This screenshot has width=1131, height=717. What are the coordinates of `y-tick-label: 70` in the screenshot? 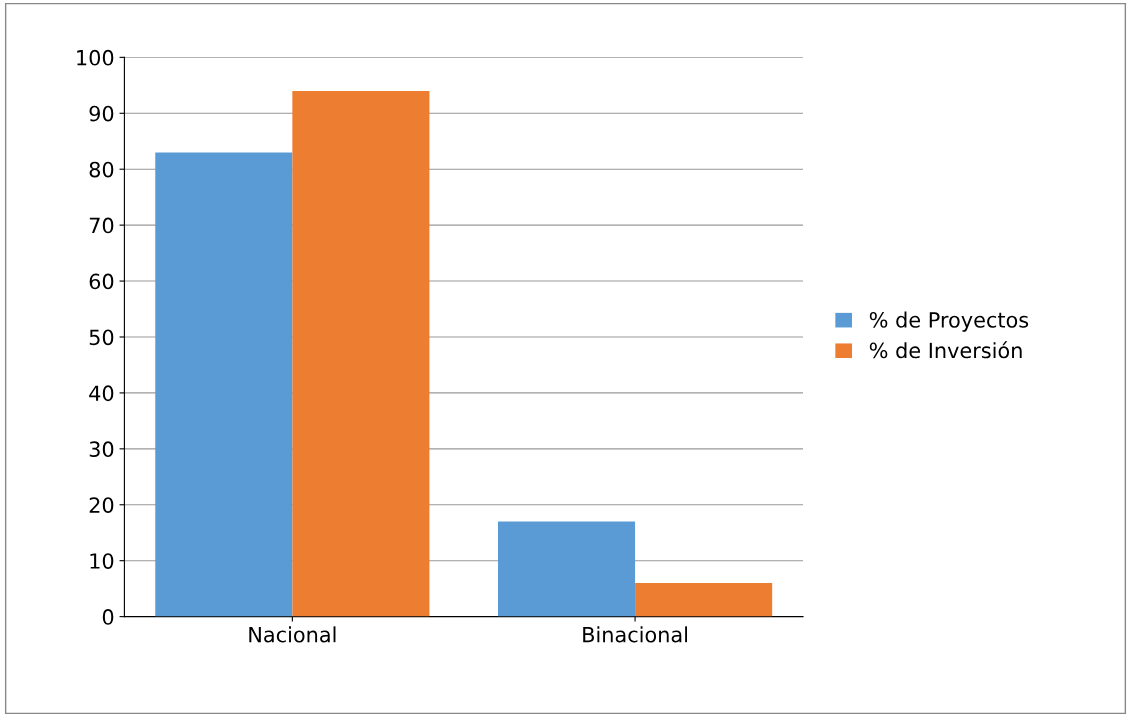 It's located at (101, 225).